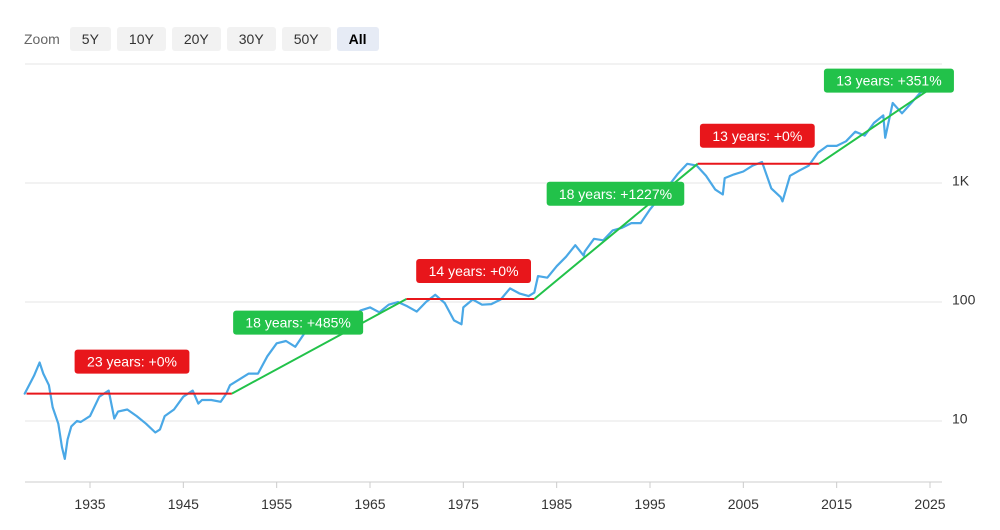  I want to click on period-annotation: 14 years: +0%, so click(473, 270).